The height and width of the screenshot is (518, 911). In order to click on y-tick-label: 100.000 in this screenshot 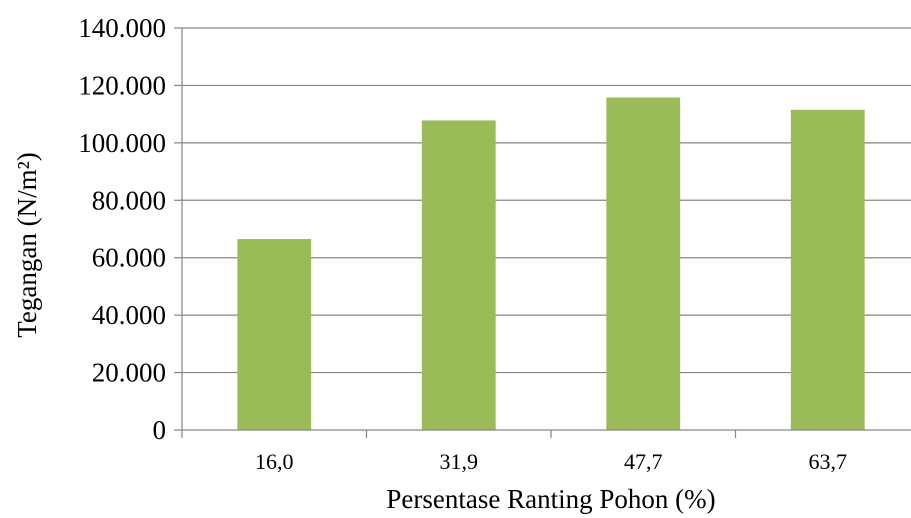, I will do `click(122, 143)`.